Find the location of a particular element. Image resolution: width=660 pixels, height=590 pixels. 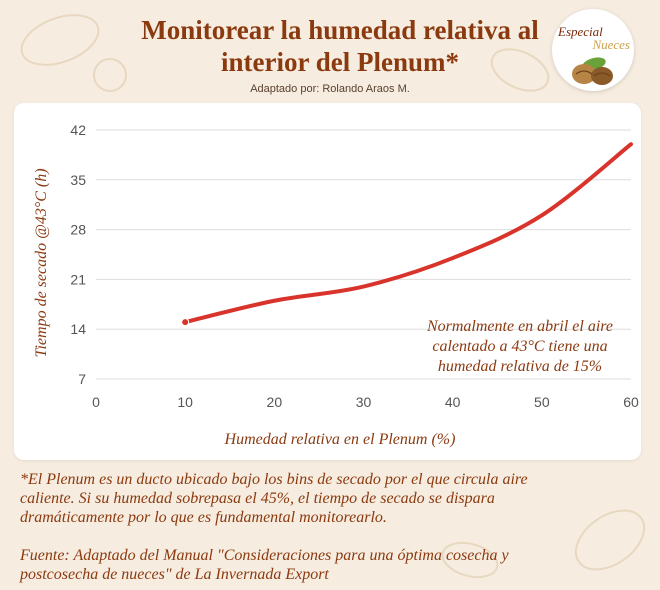

especial-nueces-badge: Especial Nueces is located at coordinates (593, 50).